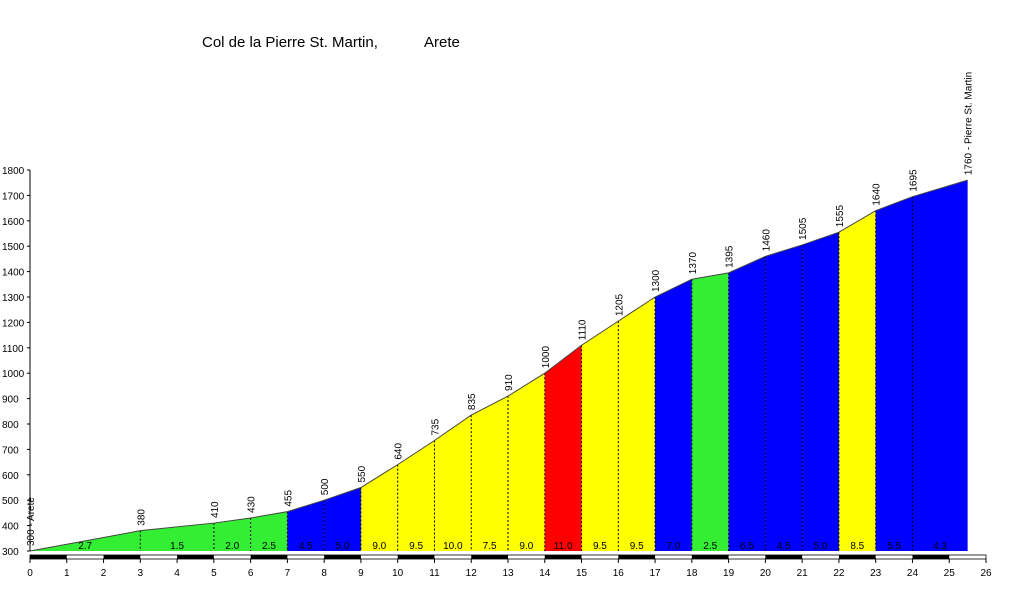  What do you see at coordinates (141, 573) in the screenshot?
I see `x-tick-label: 3` at bounding box center [141, 573].